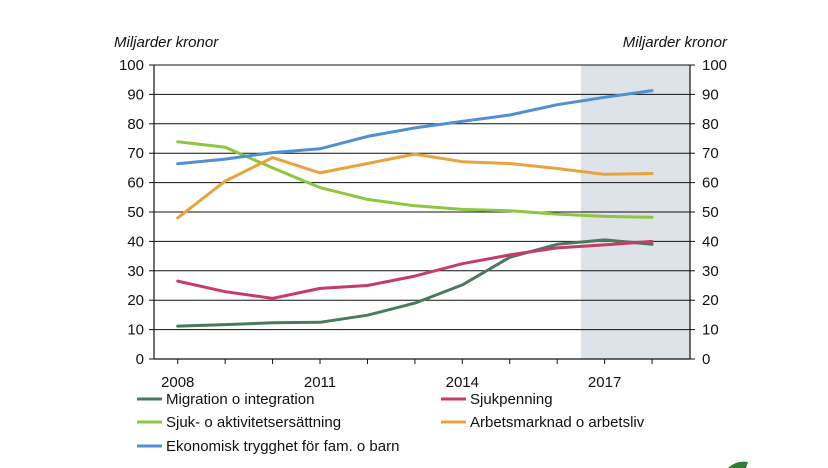 The height and width of the screenshot is (468, 828). I want to click on legend-label-0: Migration o integration, so click(240, 399).